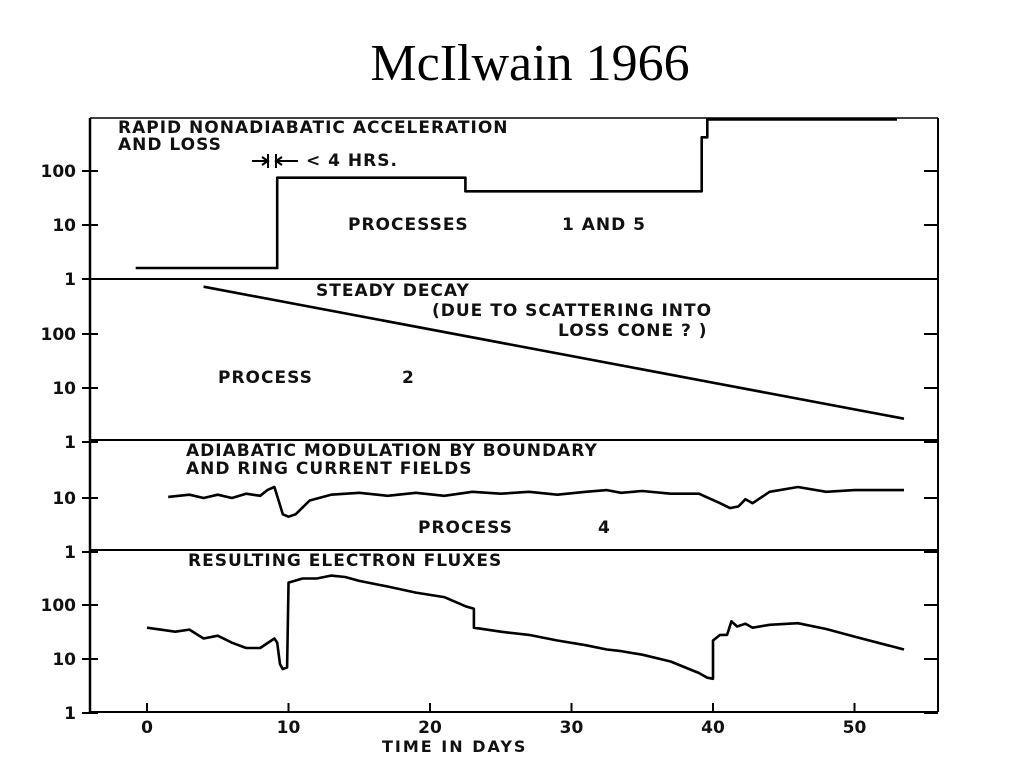 The image size is (1024, 768). I want to click on panel1-annotation: < 4 HRS., so click(352, 161).